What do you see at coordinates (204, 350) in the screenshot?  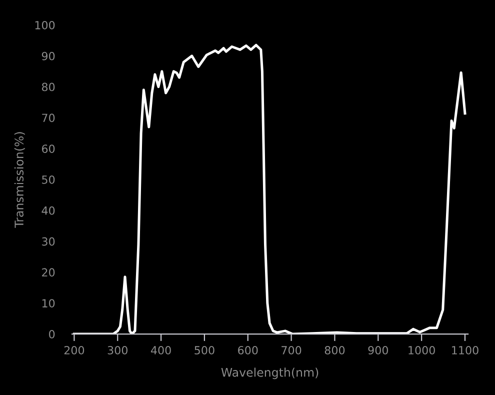 I see `x-tick-label: 500` at bounding box center [204, 350].